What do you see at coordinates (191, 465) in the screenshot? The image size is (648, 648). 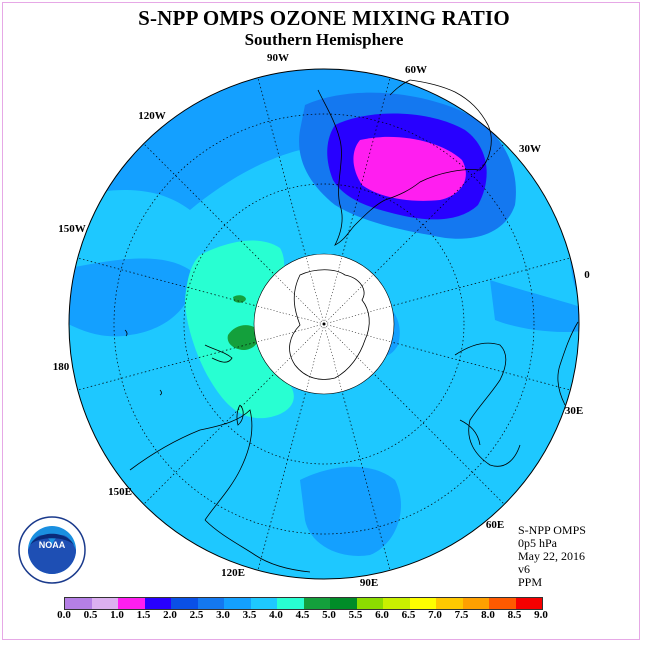 I see `australia-north` at bounding box center [191, 465].